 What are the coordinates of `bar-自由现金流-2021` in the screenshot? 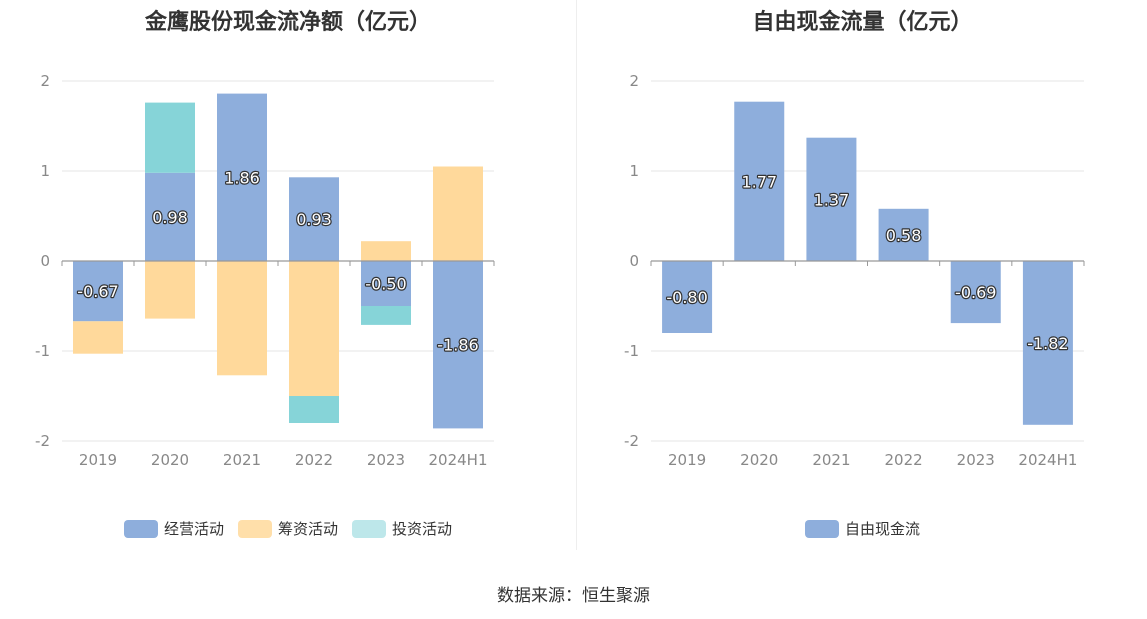 It's located at (831, 199).